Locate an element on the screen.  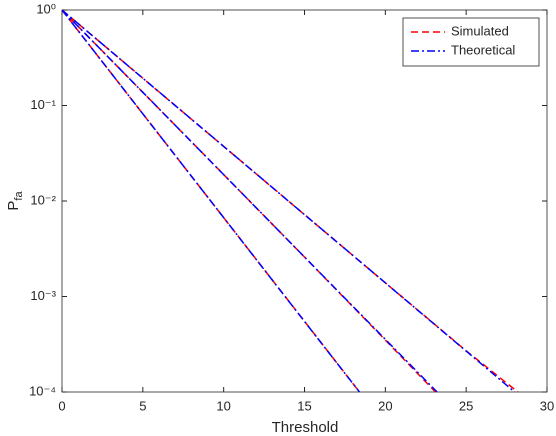
y-axis-label-main: P is located at coordinates (13, 206).